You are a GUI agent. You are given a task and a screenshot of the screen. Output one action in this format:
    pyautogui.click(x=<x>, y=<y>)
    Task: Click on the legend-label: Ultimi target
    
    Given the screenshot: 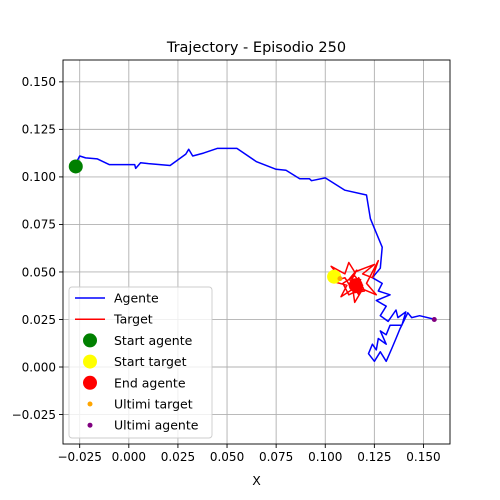 What is the action you would take?
    pyautogui.click(x=153, y=404)
    